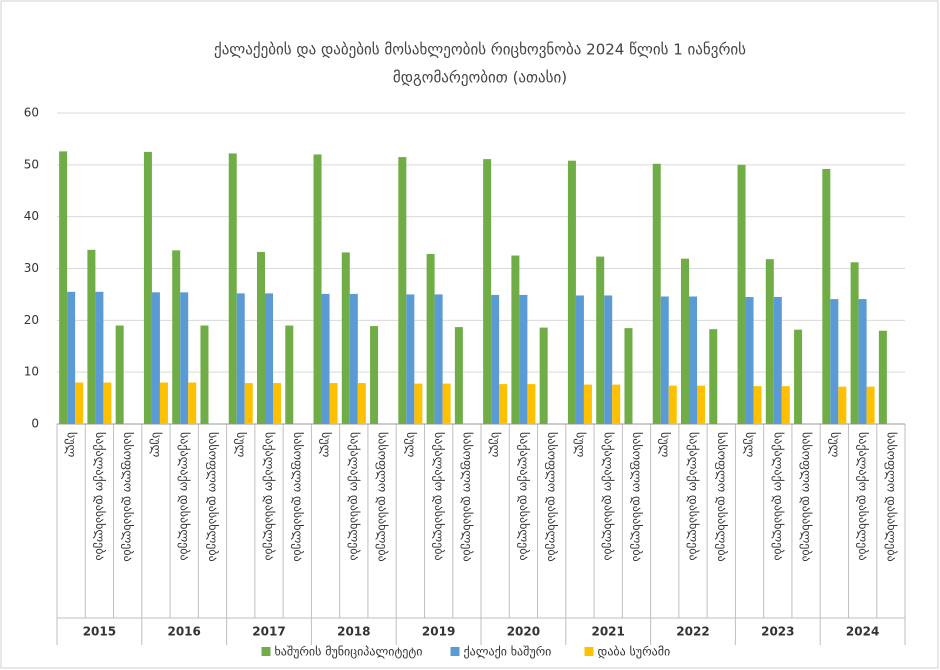  What do you see at coordinates (31, 268) in the screenshot?
I see `y-tick-label: 30` at bounding box center [31, 268].